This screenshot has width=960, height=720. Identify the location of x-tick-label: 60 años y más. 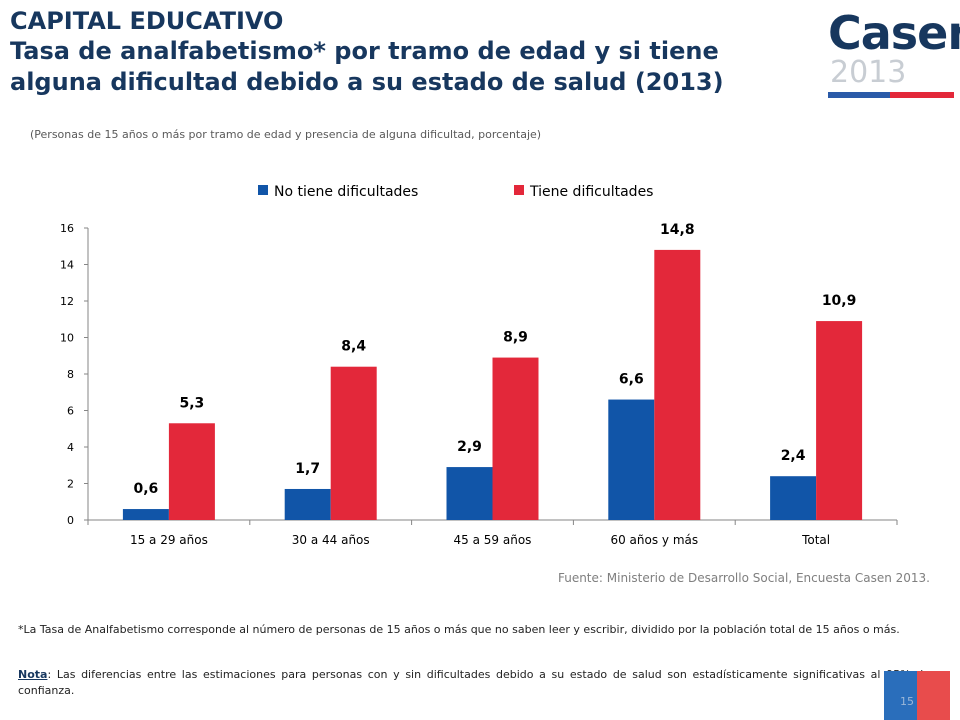
(654, 540).